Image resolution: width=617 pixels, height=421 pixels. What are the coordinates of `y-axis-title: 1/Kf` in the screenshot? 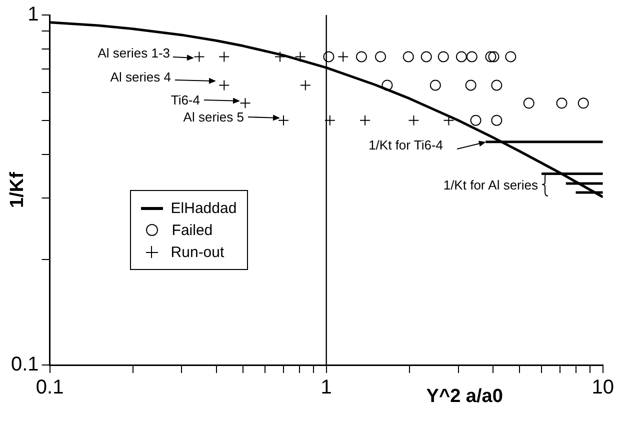 It's located at (17, 189).